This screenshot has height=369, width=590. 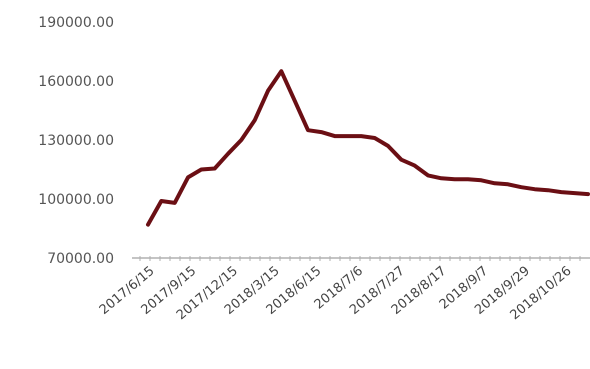 I want to click on y-tick-label: 130000.00, so click(x=76, y=141).